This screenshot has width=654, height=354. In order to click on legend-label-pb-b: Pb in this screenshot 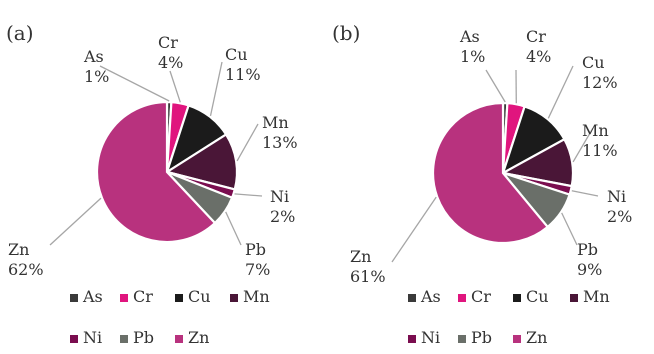, I will do `click(481, 337)`.